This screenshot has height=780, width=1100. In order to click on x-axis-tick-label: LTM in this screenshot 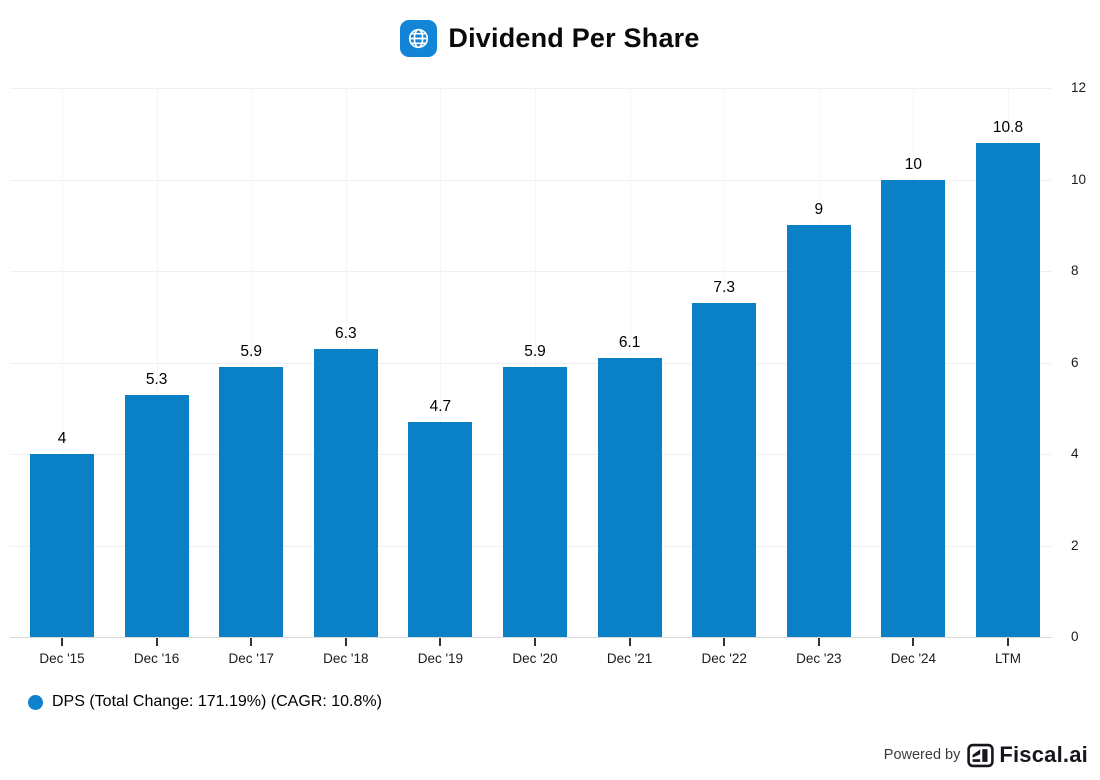, I will do `click(1008, 658)`.